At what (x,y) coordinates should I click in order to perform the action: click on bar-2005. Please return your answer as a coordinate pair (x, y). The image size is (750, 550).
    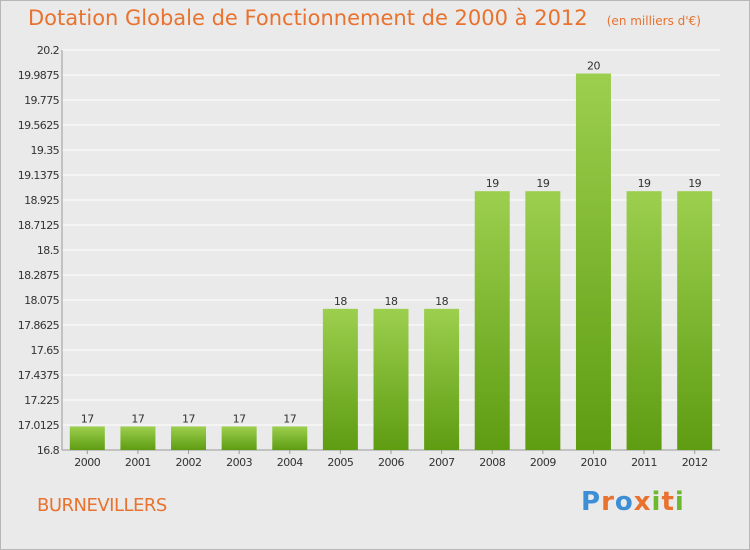
    Looking at the image, I should click on (340, 379).